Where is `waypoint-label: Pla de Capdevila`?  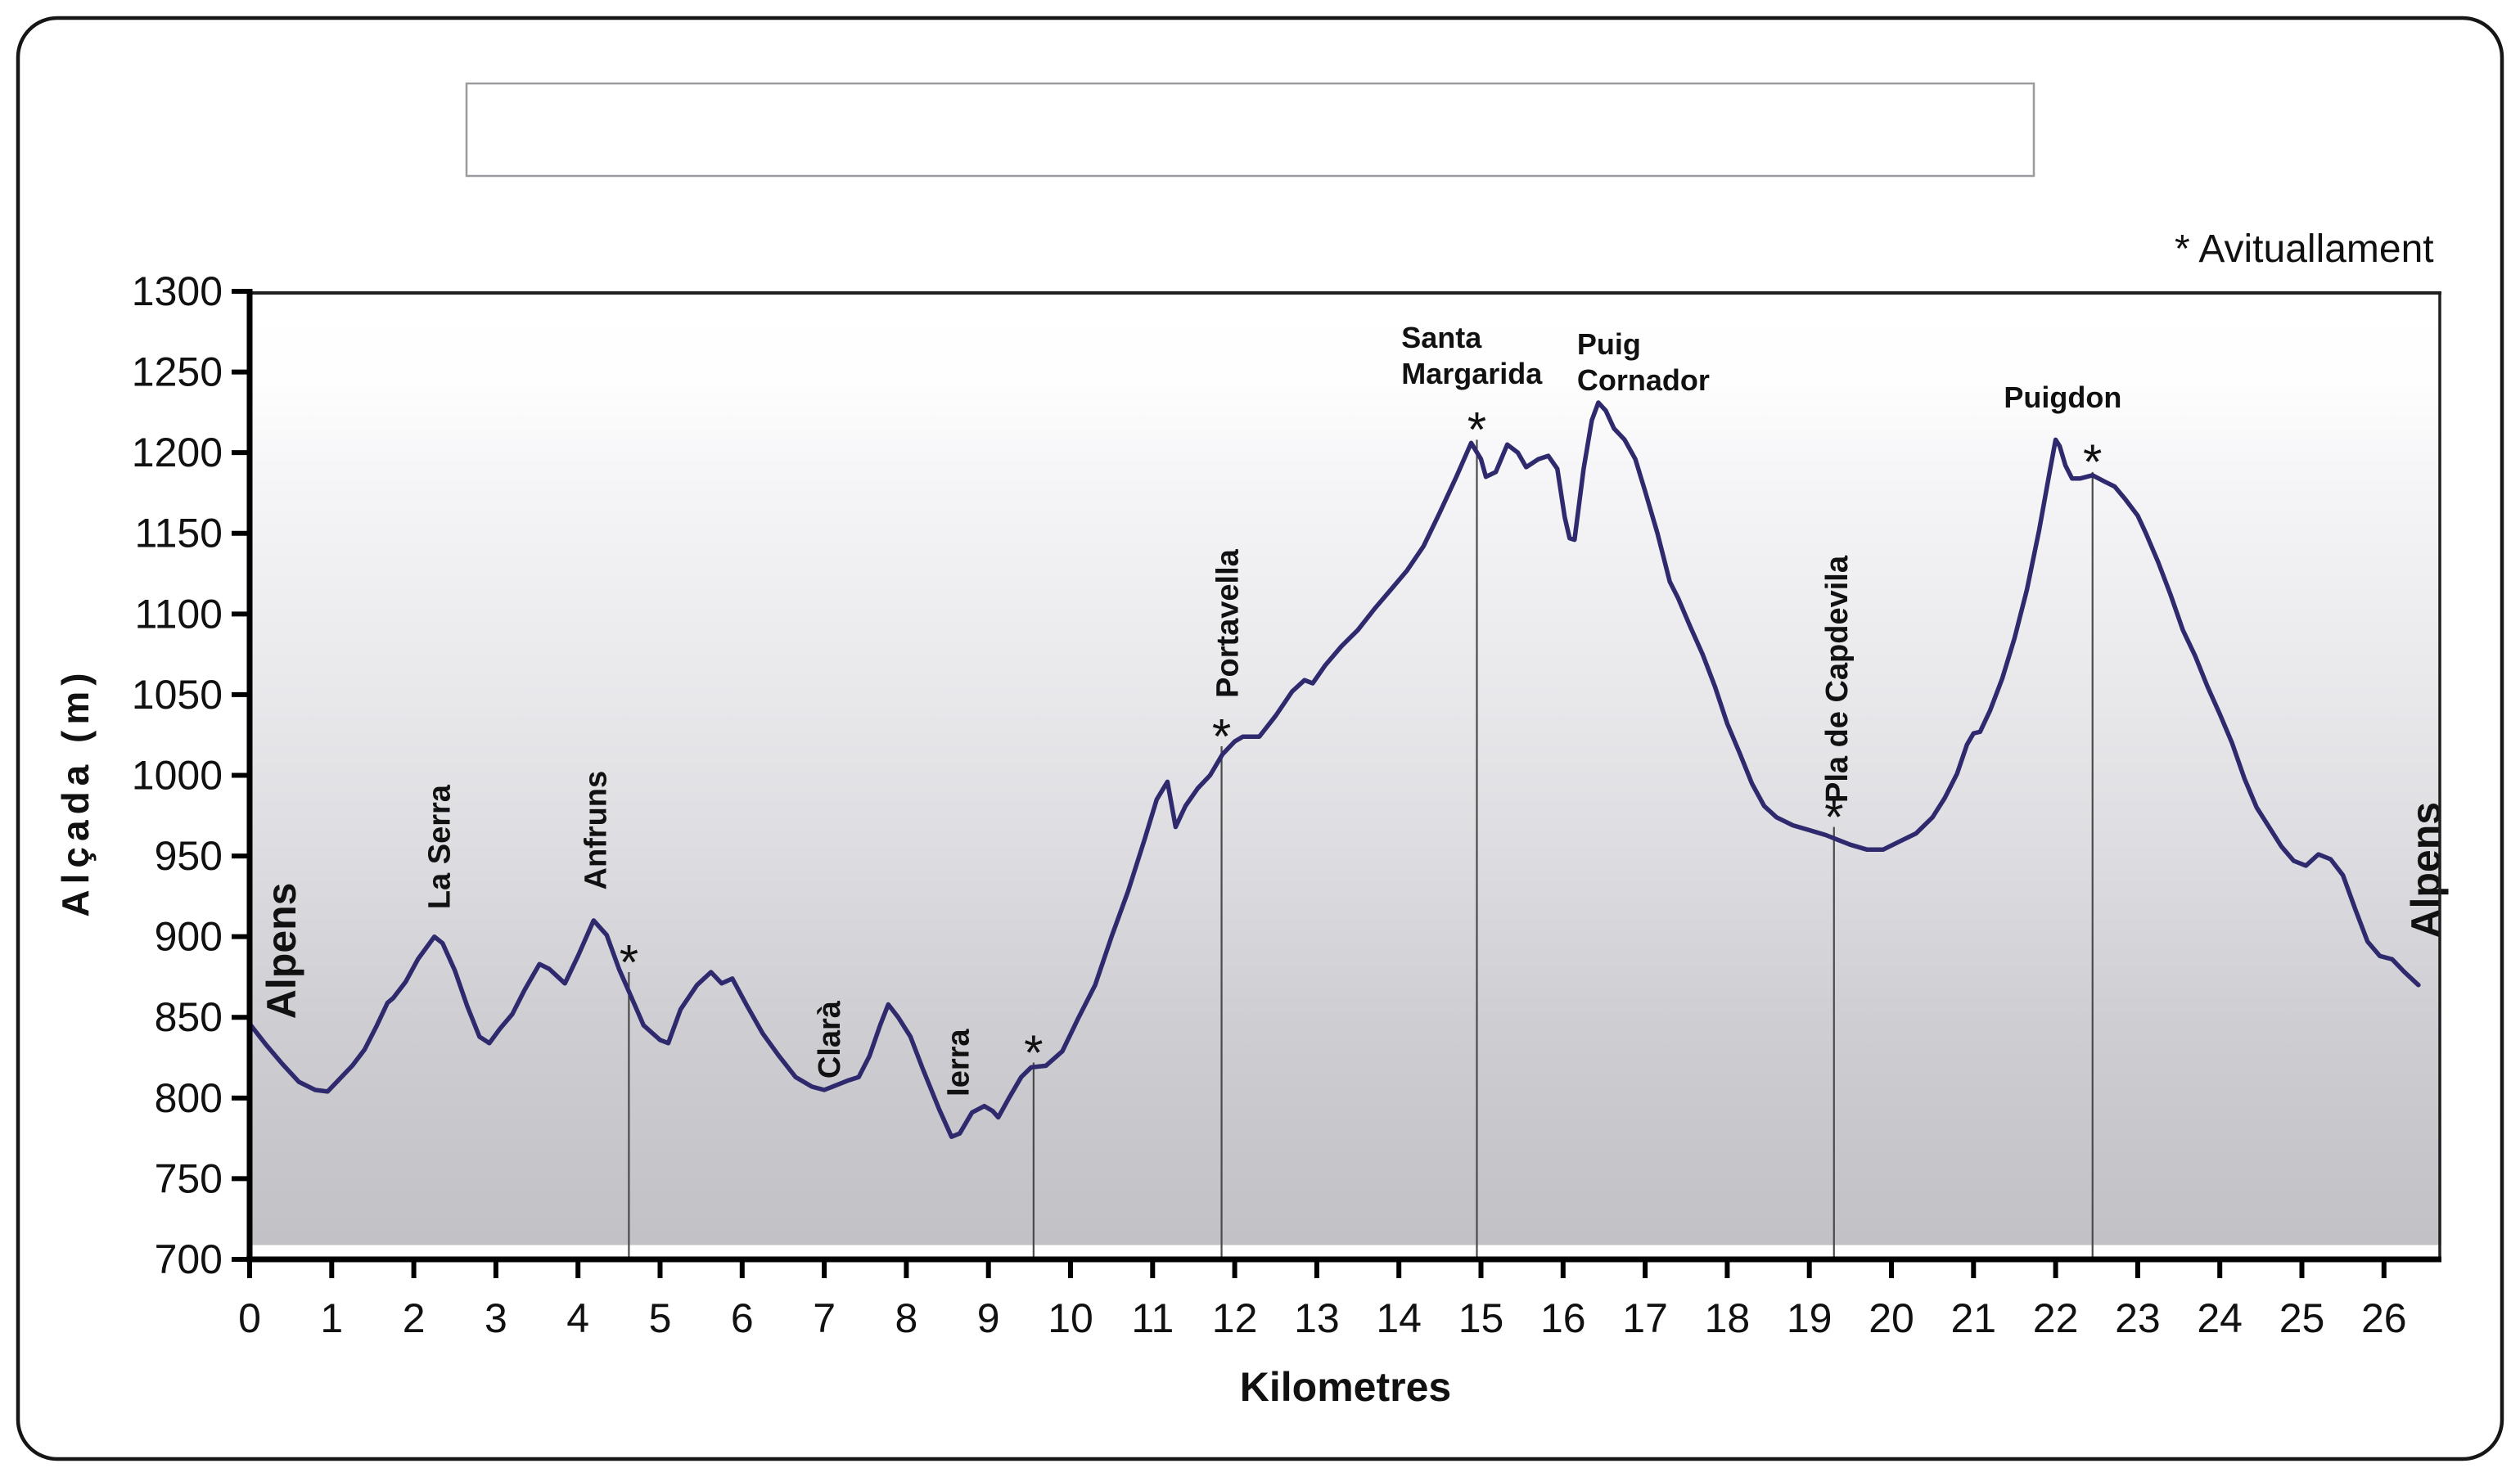
waypoint-label: Pla de Capdevila is located at coordinates (1838, 679).